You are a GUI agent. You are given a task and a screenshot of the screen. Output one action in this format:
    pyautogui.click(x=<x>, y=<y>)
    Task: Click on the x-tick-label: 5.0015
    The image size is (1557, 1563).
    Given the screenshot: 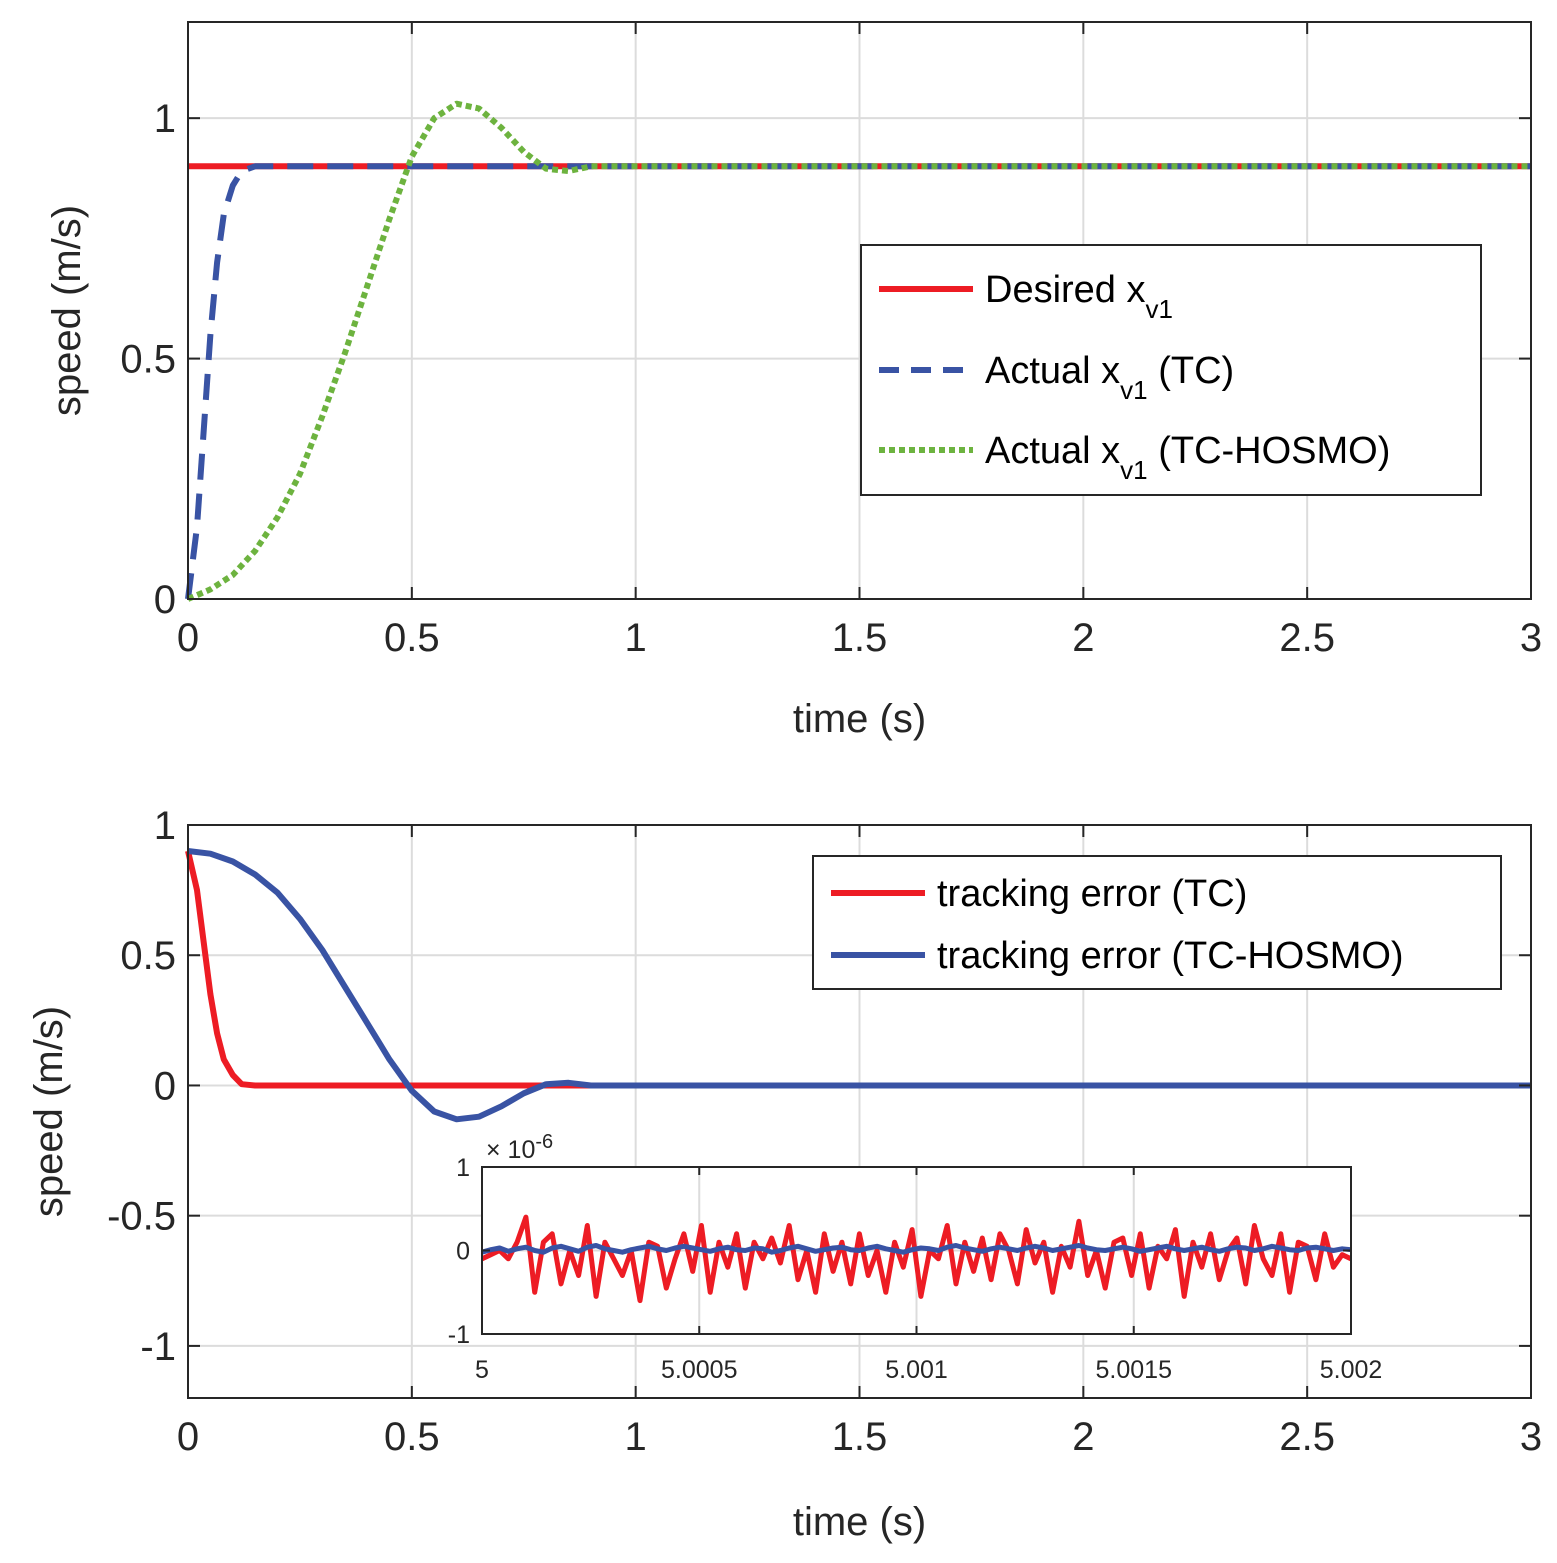 What is the action you would take?
    pyautogui.click(x=1134, y=1370)
    